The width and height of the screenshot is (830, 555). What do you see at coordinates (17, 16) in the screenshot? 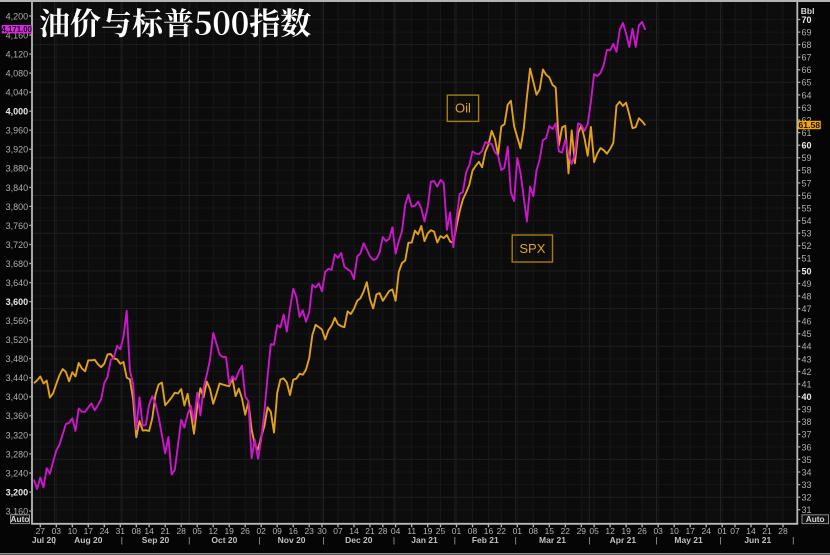
I see `svg-text: 4,200` at bounding box center [17, 16].